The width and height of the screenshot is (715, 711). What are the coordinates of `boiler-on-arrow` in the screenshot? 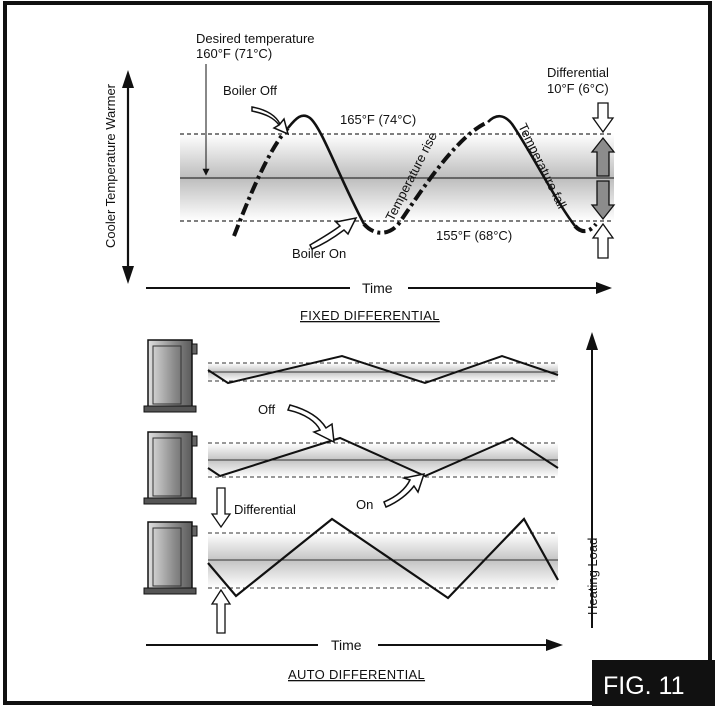 It's located at (333, 233).